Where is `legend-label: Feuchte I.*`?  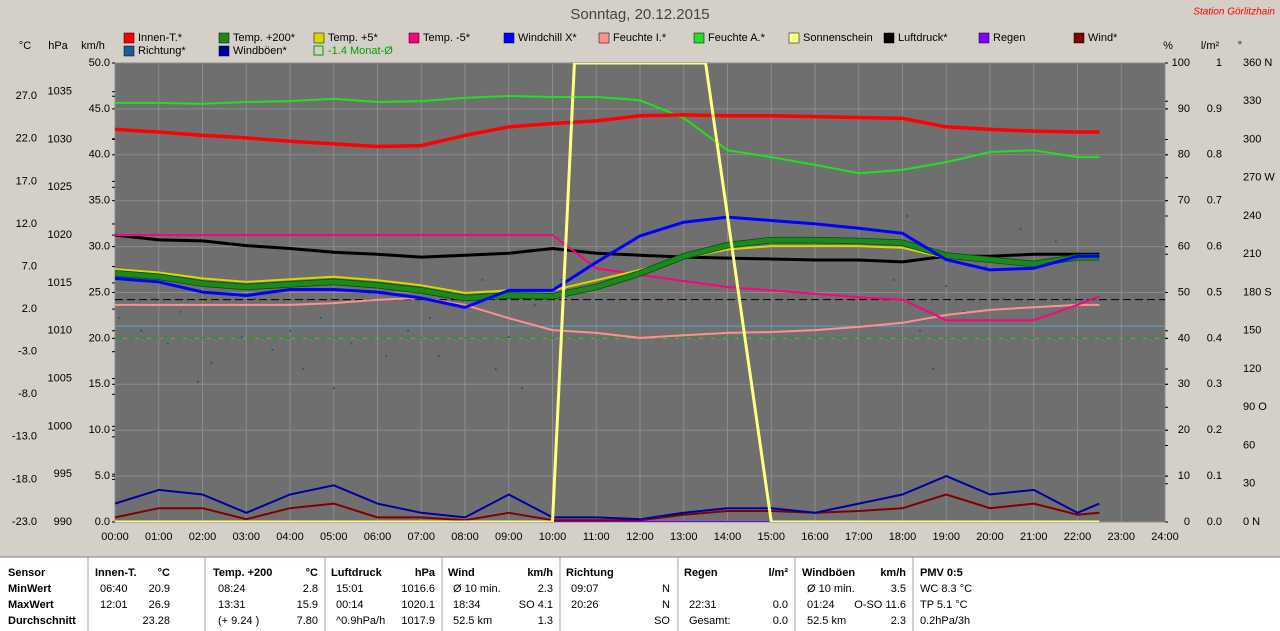 legend-label: Feuchte I.* is located at coordinates (640, 38).